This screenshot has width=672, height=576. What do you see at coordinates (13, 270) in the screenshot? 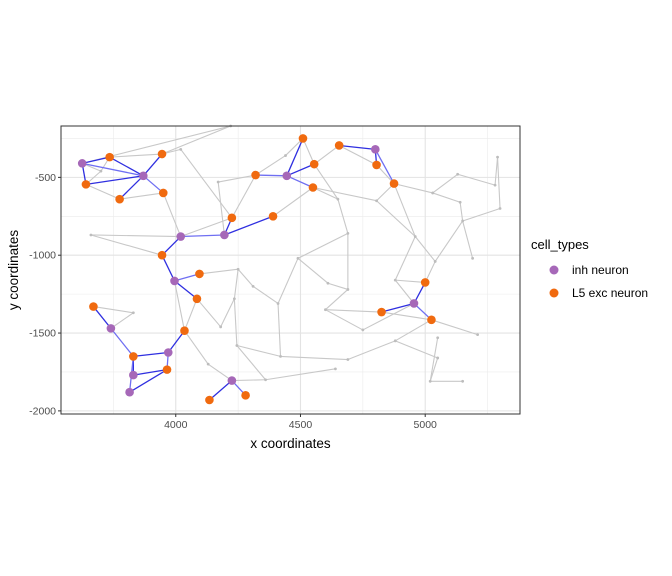
I see `y-axis-title: y coordinates` at bounding box center [13, 270].